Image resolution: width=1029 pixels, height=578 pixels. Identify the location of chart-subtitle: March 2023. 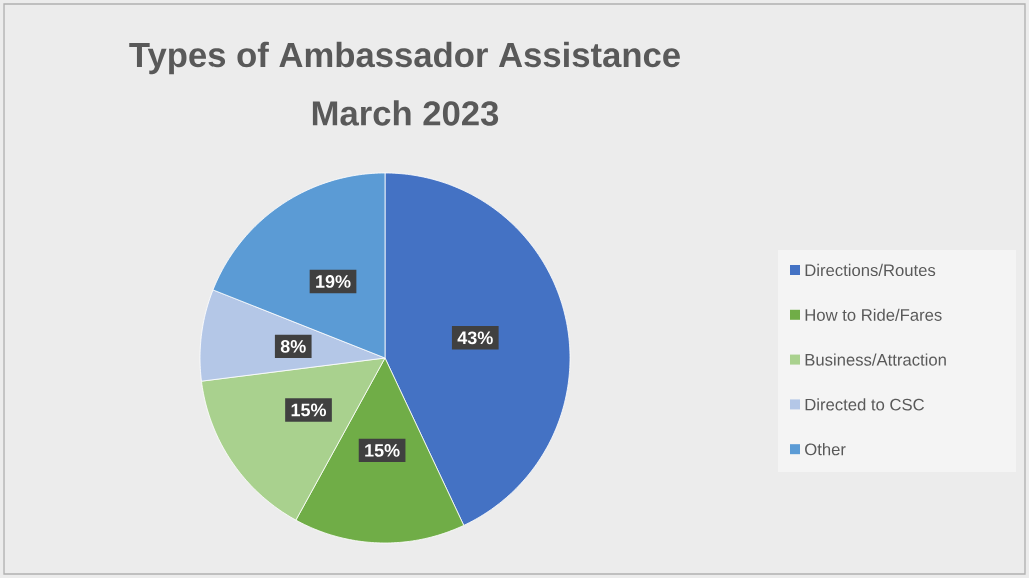
(405, 113).